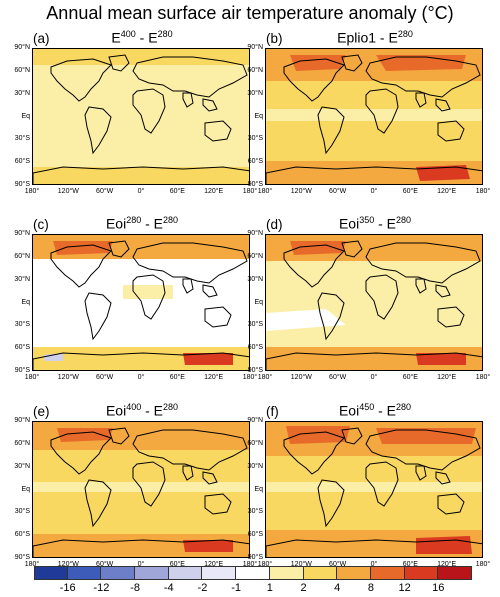 Image resolution: width=500 pixels, height=597 pixels. I want to click on latitude-label: 30°N, so click(255, 279).